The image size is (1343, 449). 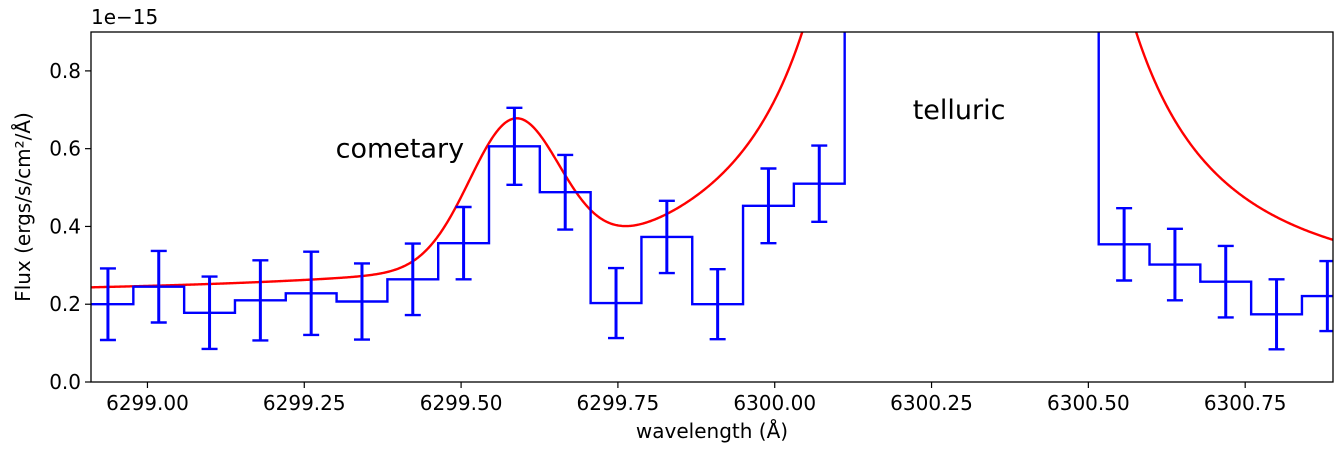 I want to click on y-tick-label: 0.0, so click(x=65, y=382).